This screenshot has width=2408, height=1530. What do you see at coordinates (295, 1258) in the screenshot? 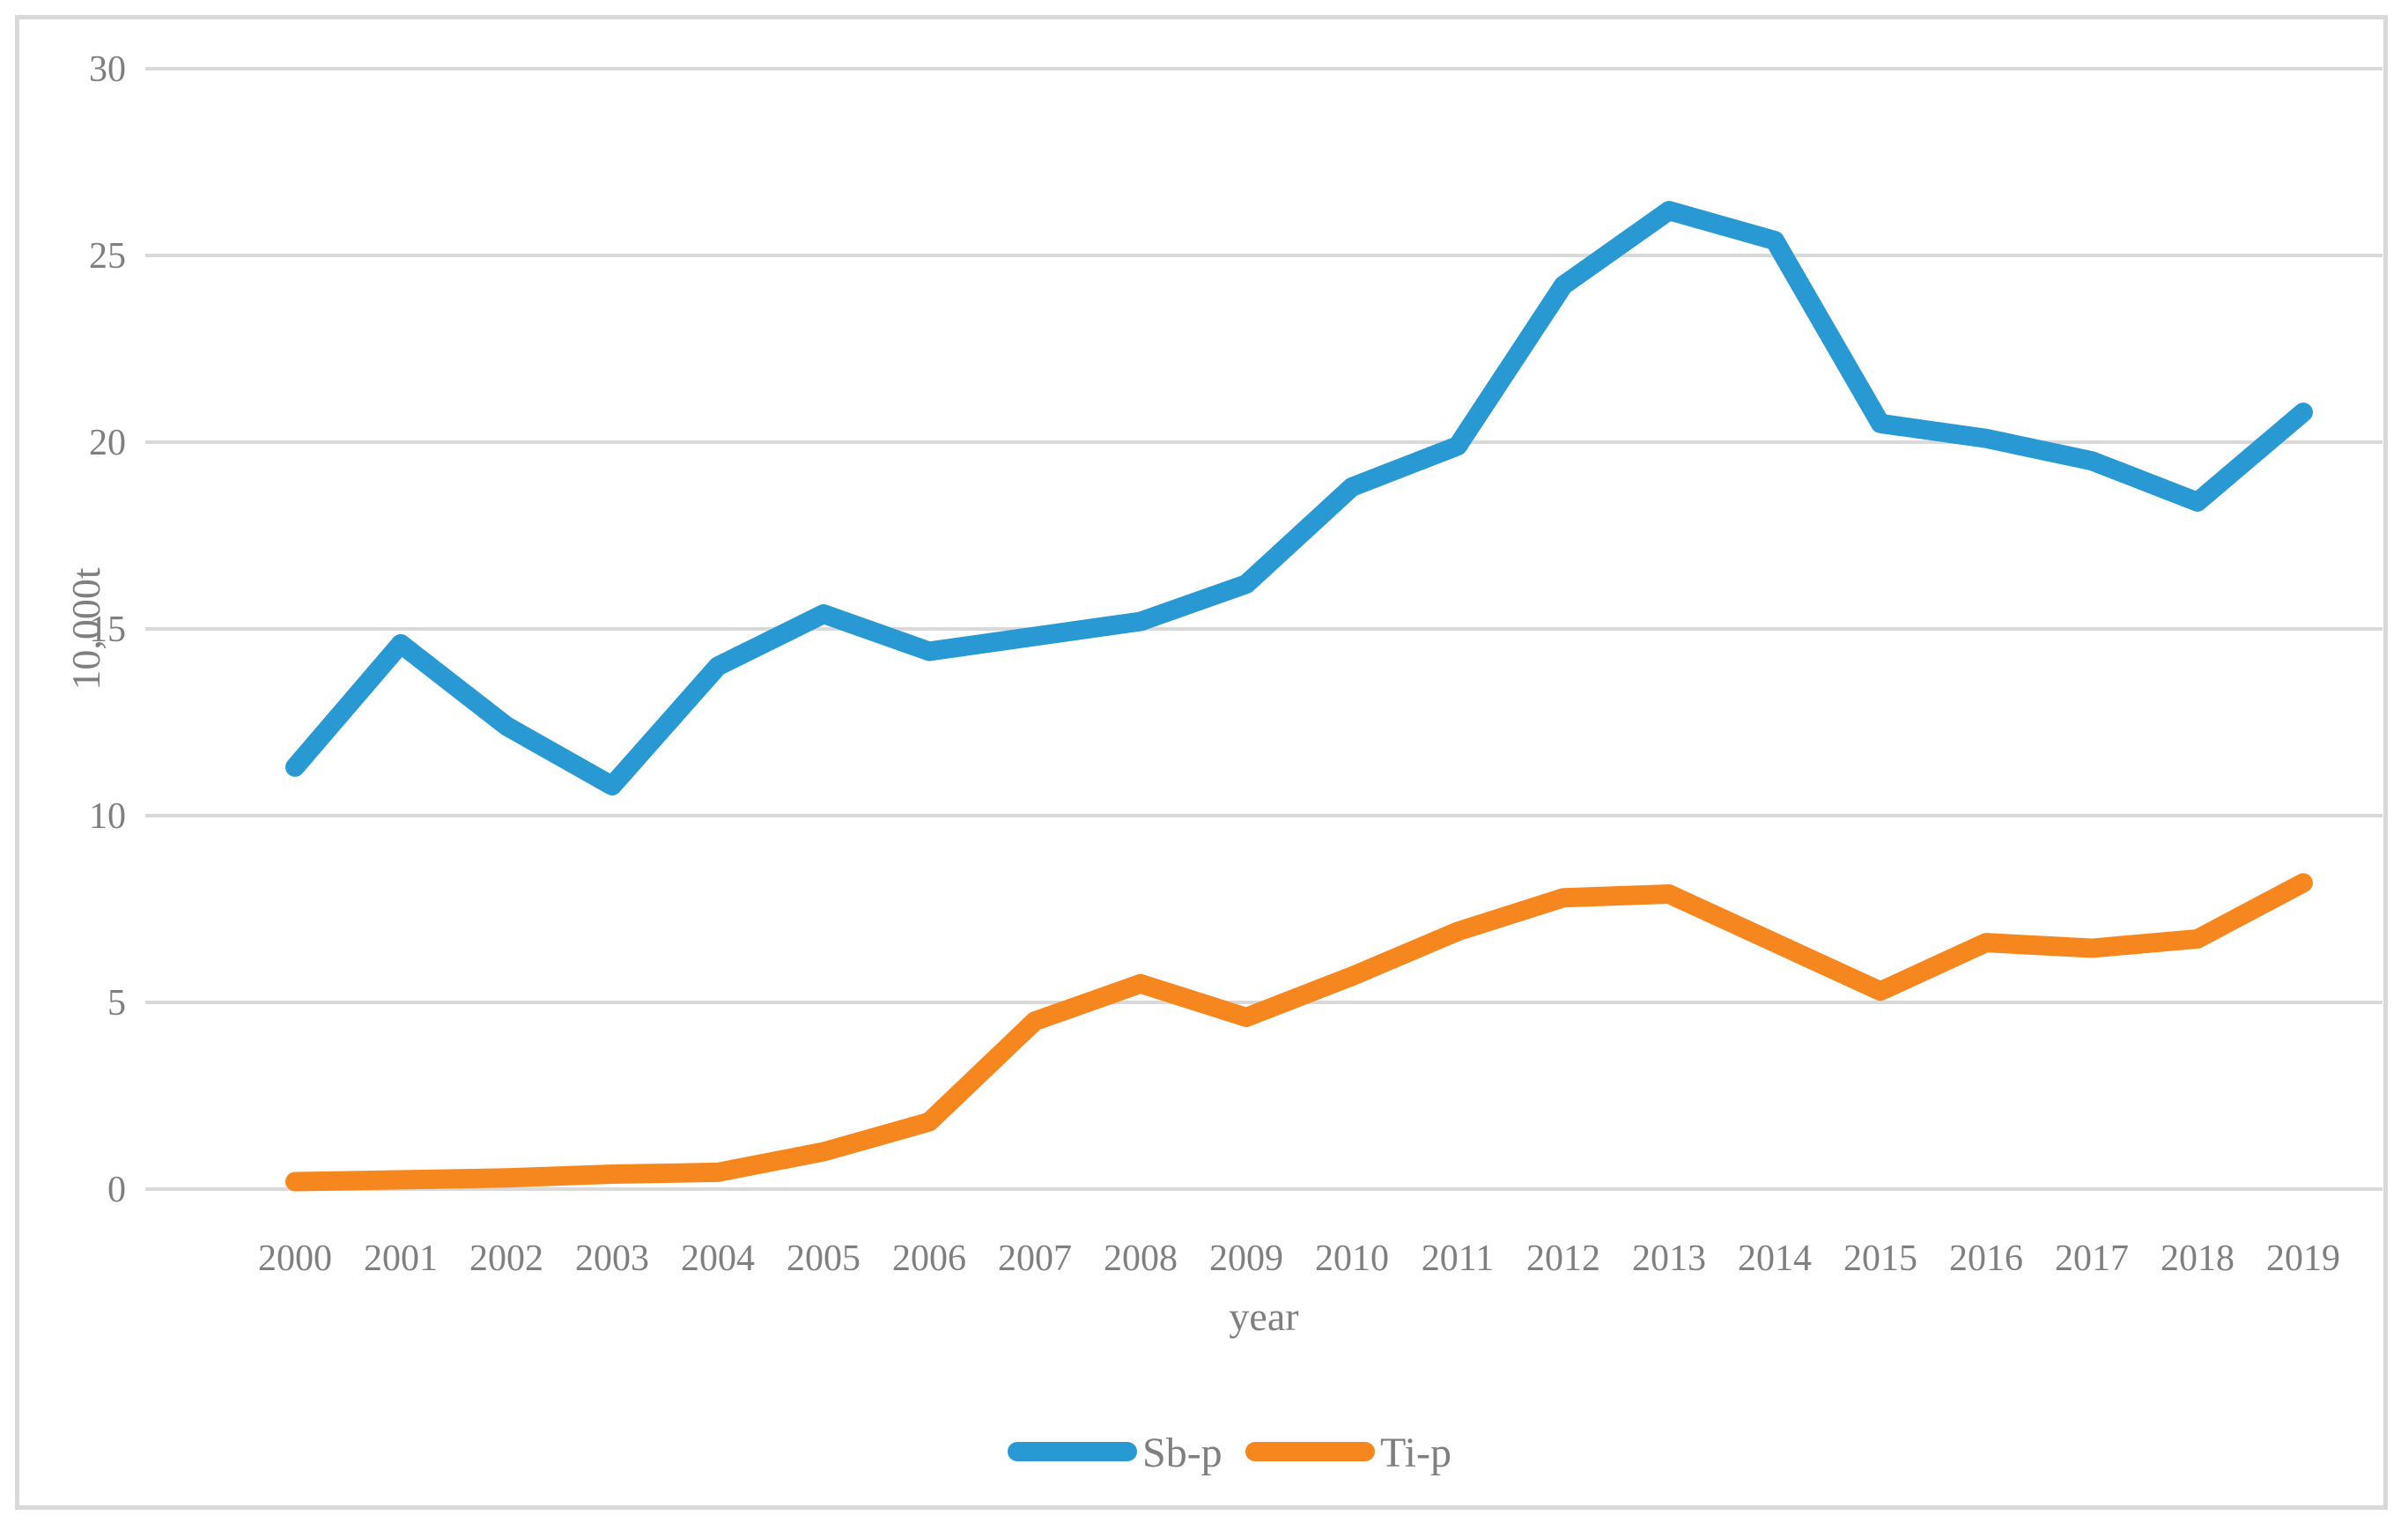
I see `x-tick-label: 2000` at bounding box center [295, 1258].